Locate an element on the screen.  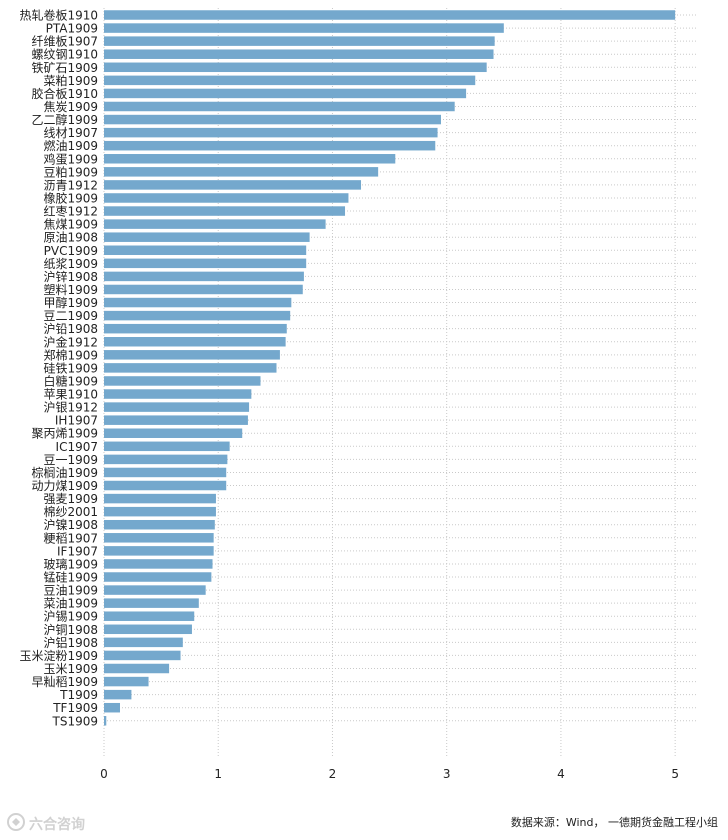
category-label: 焦炭1909 is located at coordinates (70, 107).